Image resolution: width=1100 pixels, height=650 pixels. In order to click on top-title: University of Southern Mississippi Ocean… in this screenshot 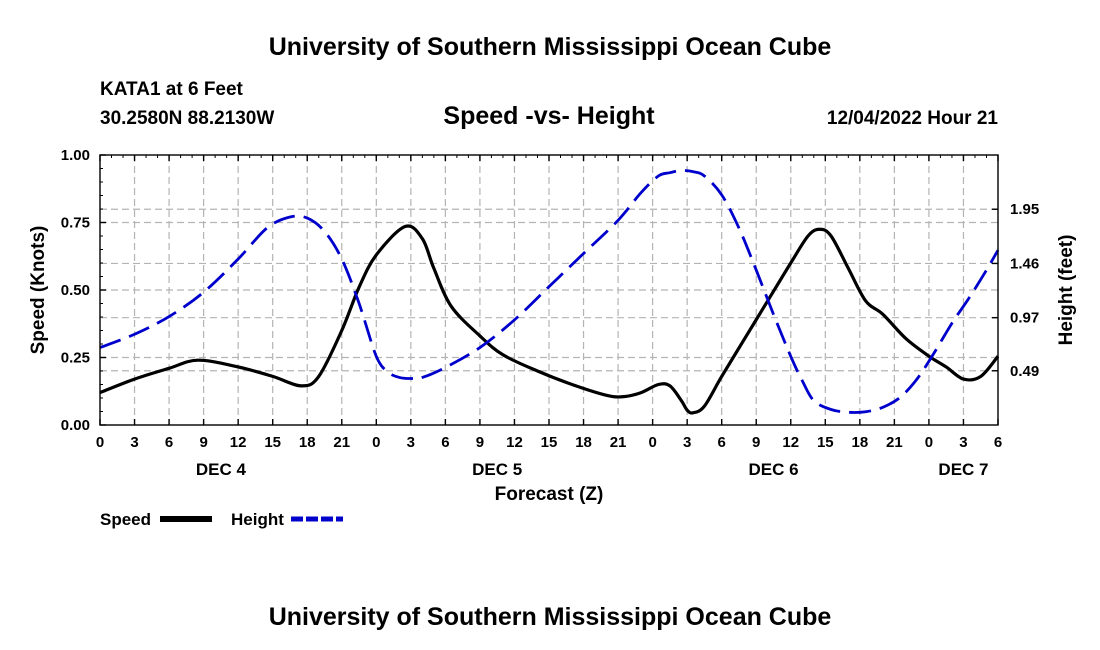, I will do `click(550, 47)`.